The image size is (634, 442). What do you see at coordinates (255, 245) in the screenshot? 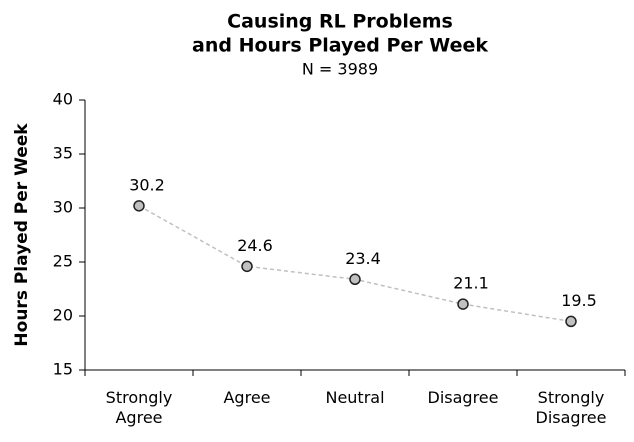
I see `data-label: 24.6` at bounding box center [255, 245].